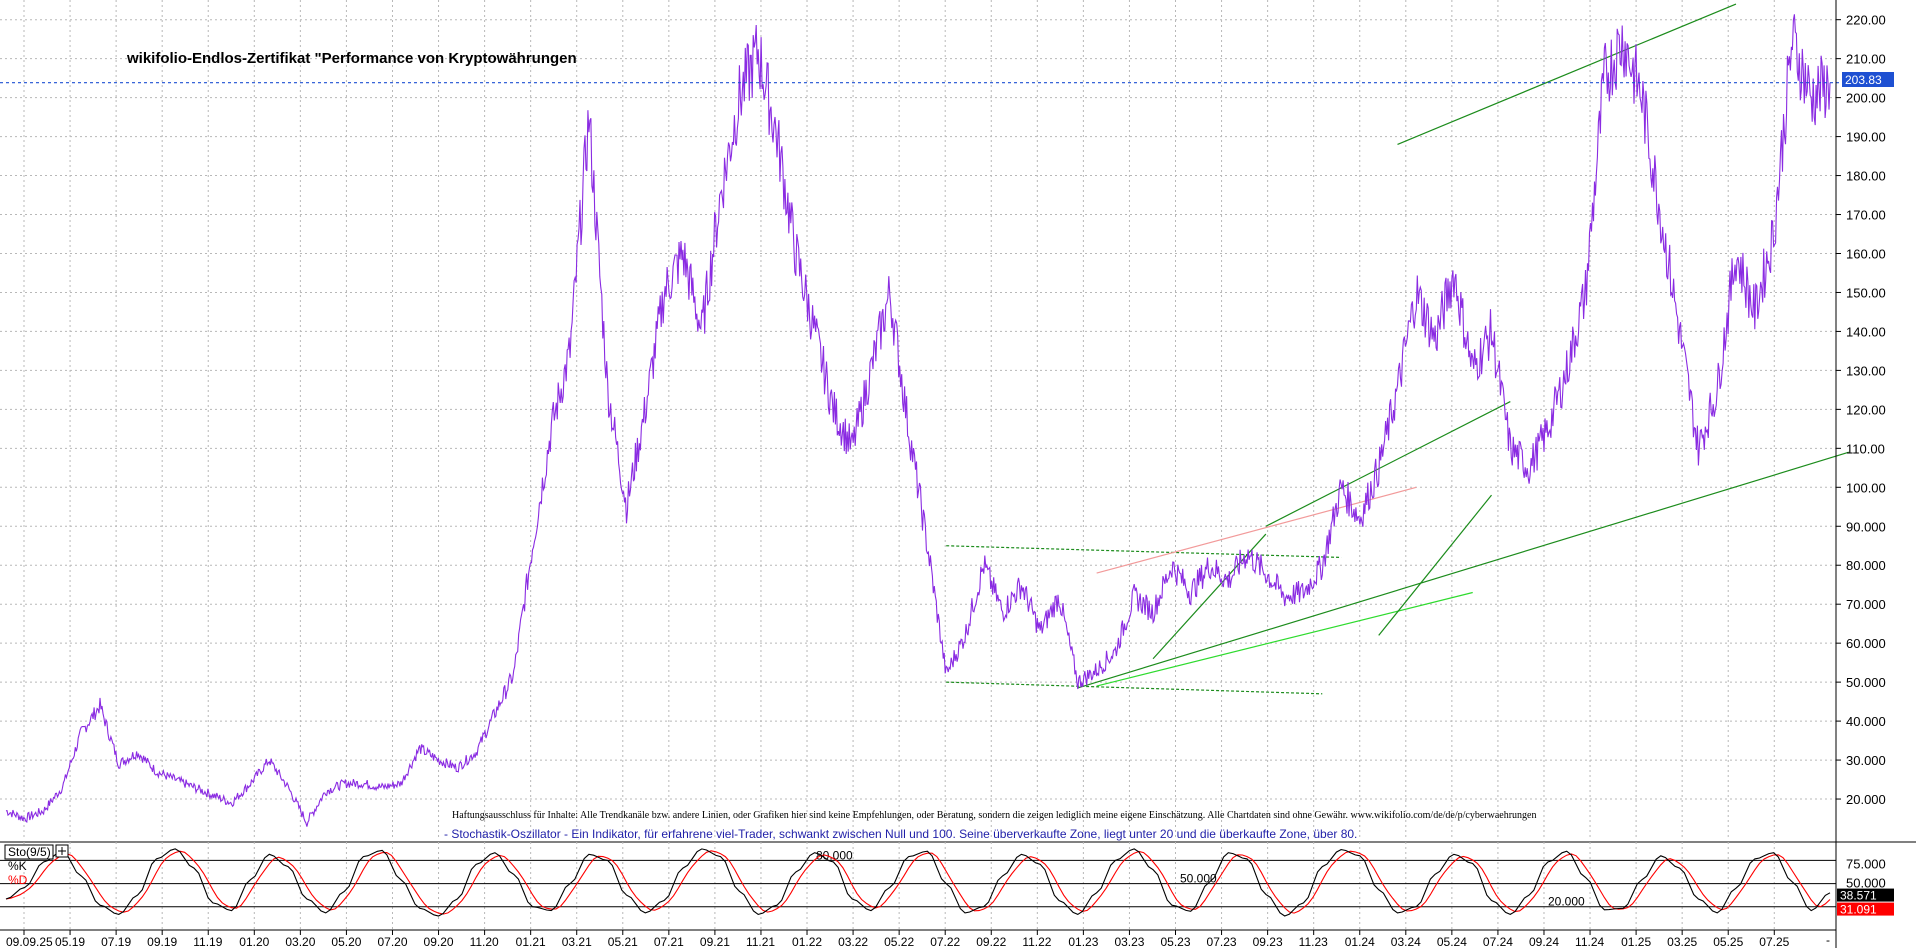 The image size is (1916, 948). Describe the element at coordinates (1866, 215) in the screenshot. I see `y-tick-label: 170.00` at that location.